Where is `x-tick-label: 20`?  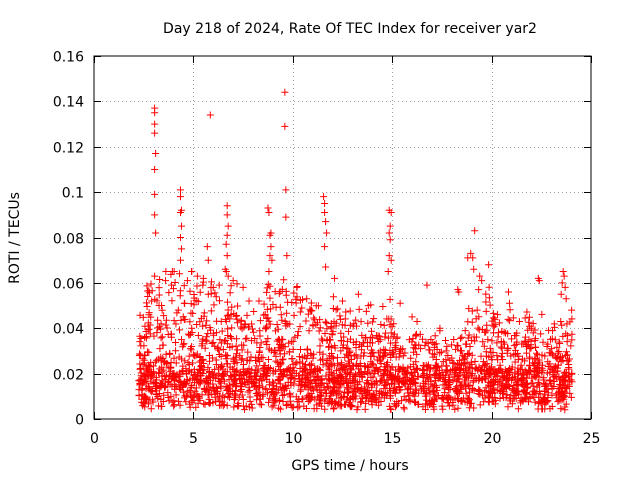
x-tick-label: 20 is located at coordinates (493, 439).